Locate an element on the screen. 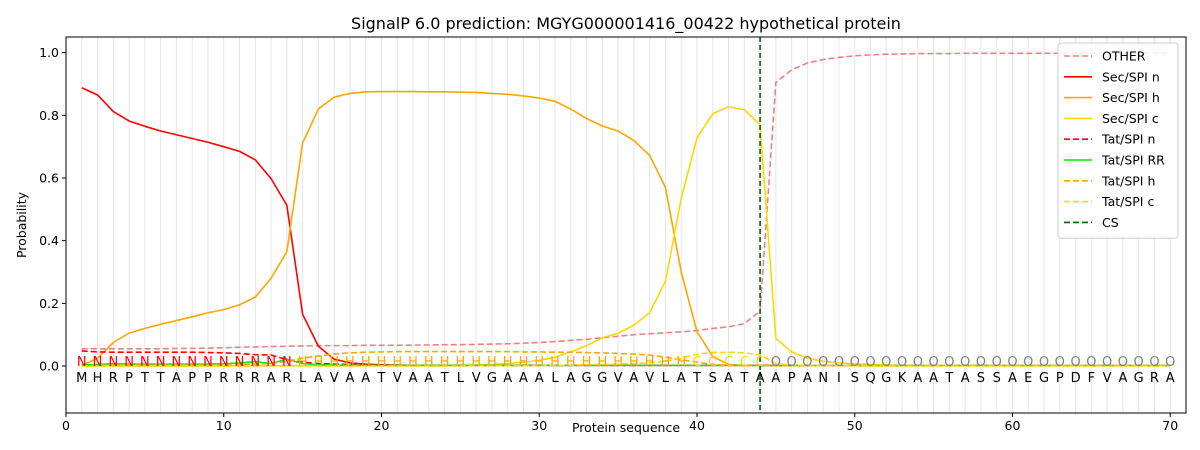 This screenshot has height=450, width=1200. residue-label: D is located at coordinates (1076, 378).